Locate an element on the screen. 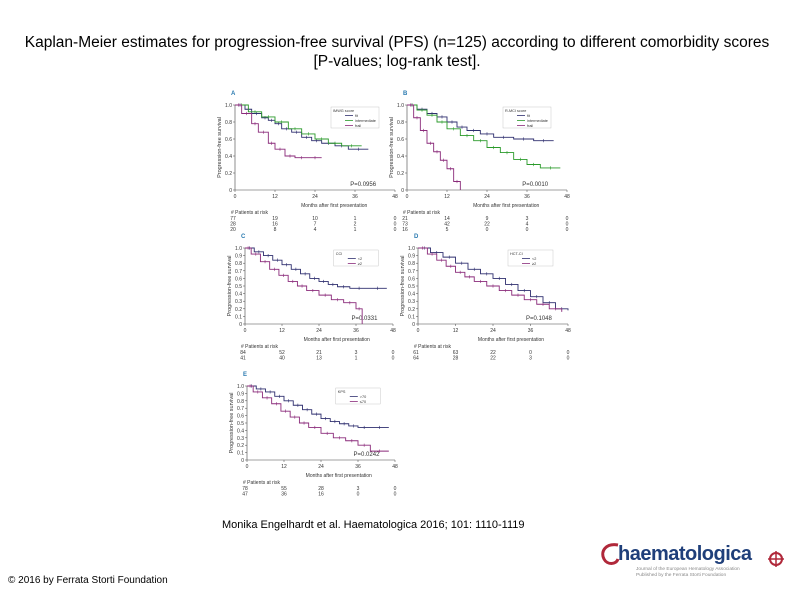  risk-table-cell: 8 is located at coordinates (275, 230).